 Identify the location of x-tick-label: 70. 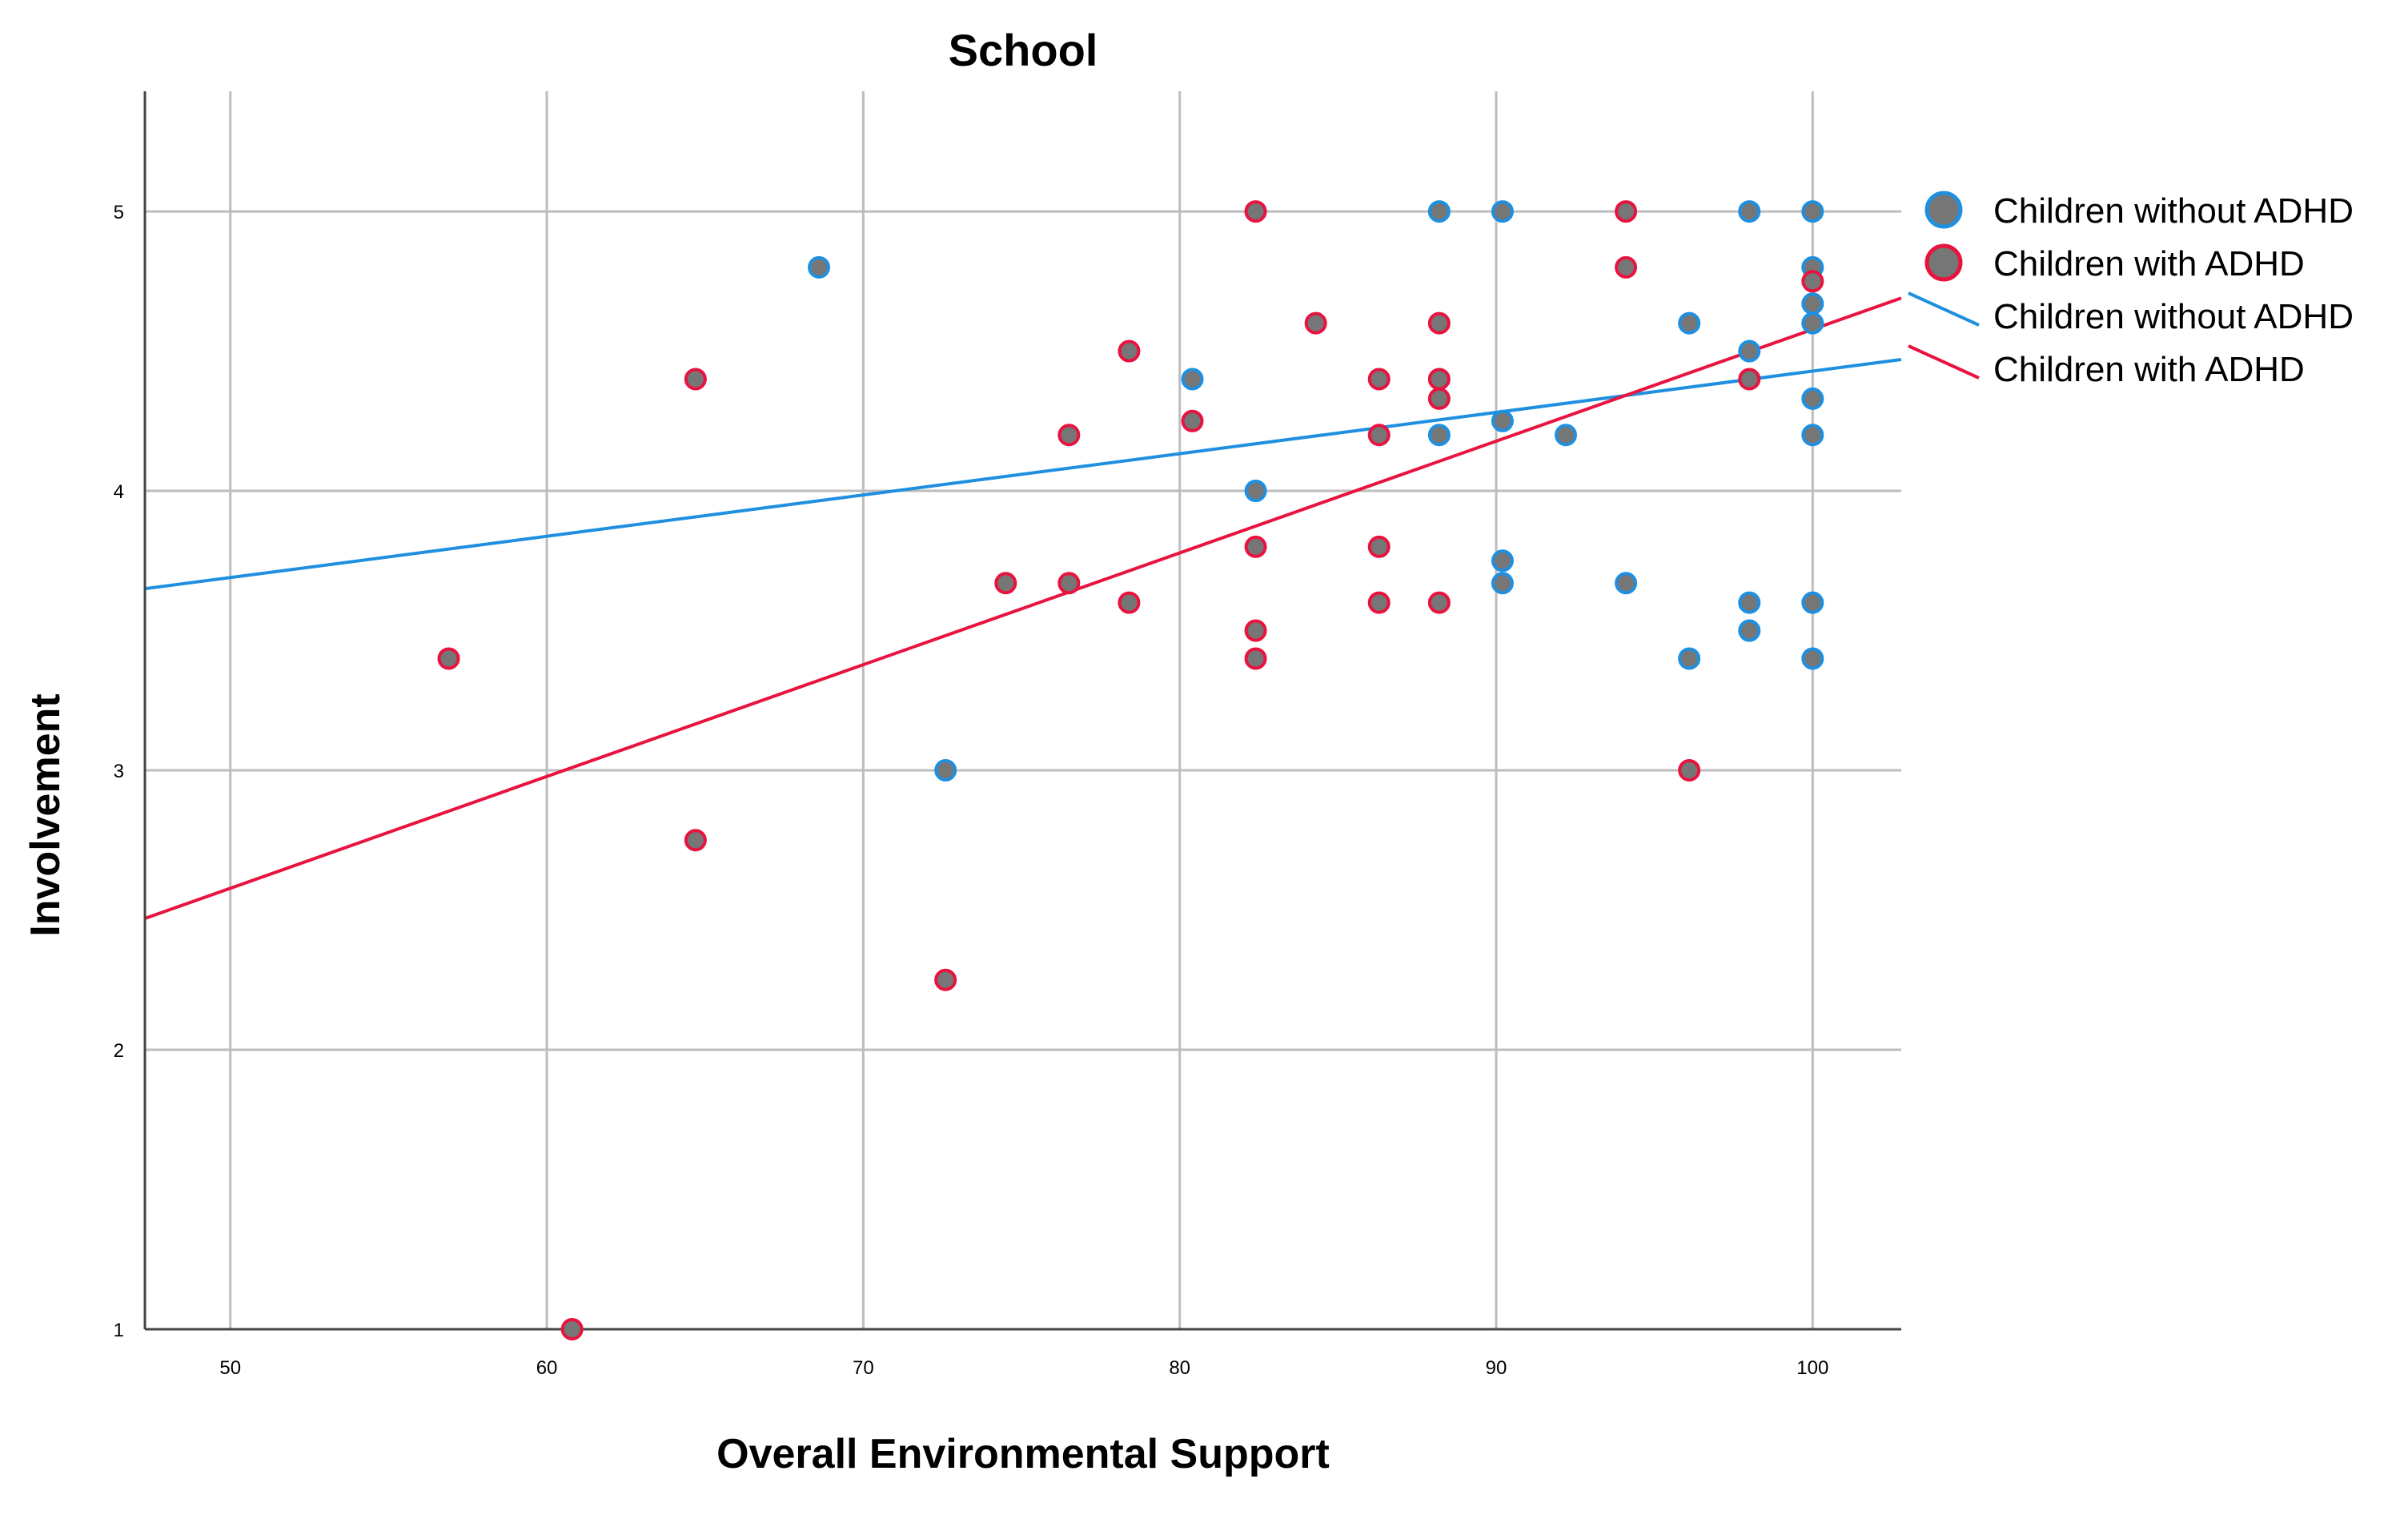
(863, 1368).